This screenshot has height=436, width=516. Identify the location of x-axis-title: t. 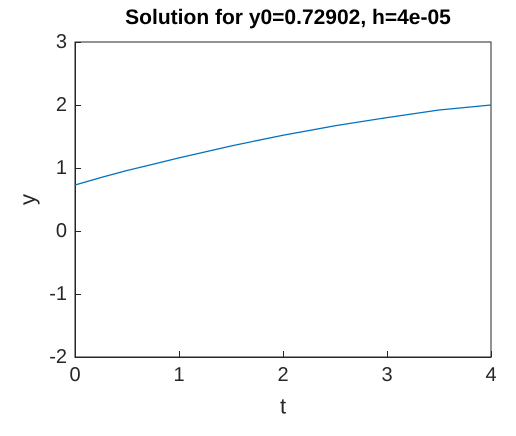
(283, 406).